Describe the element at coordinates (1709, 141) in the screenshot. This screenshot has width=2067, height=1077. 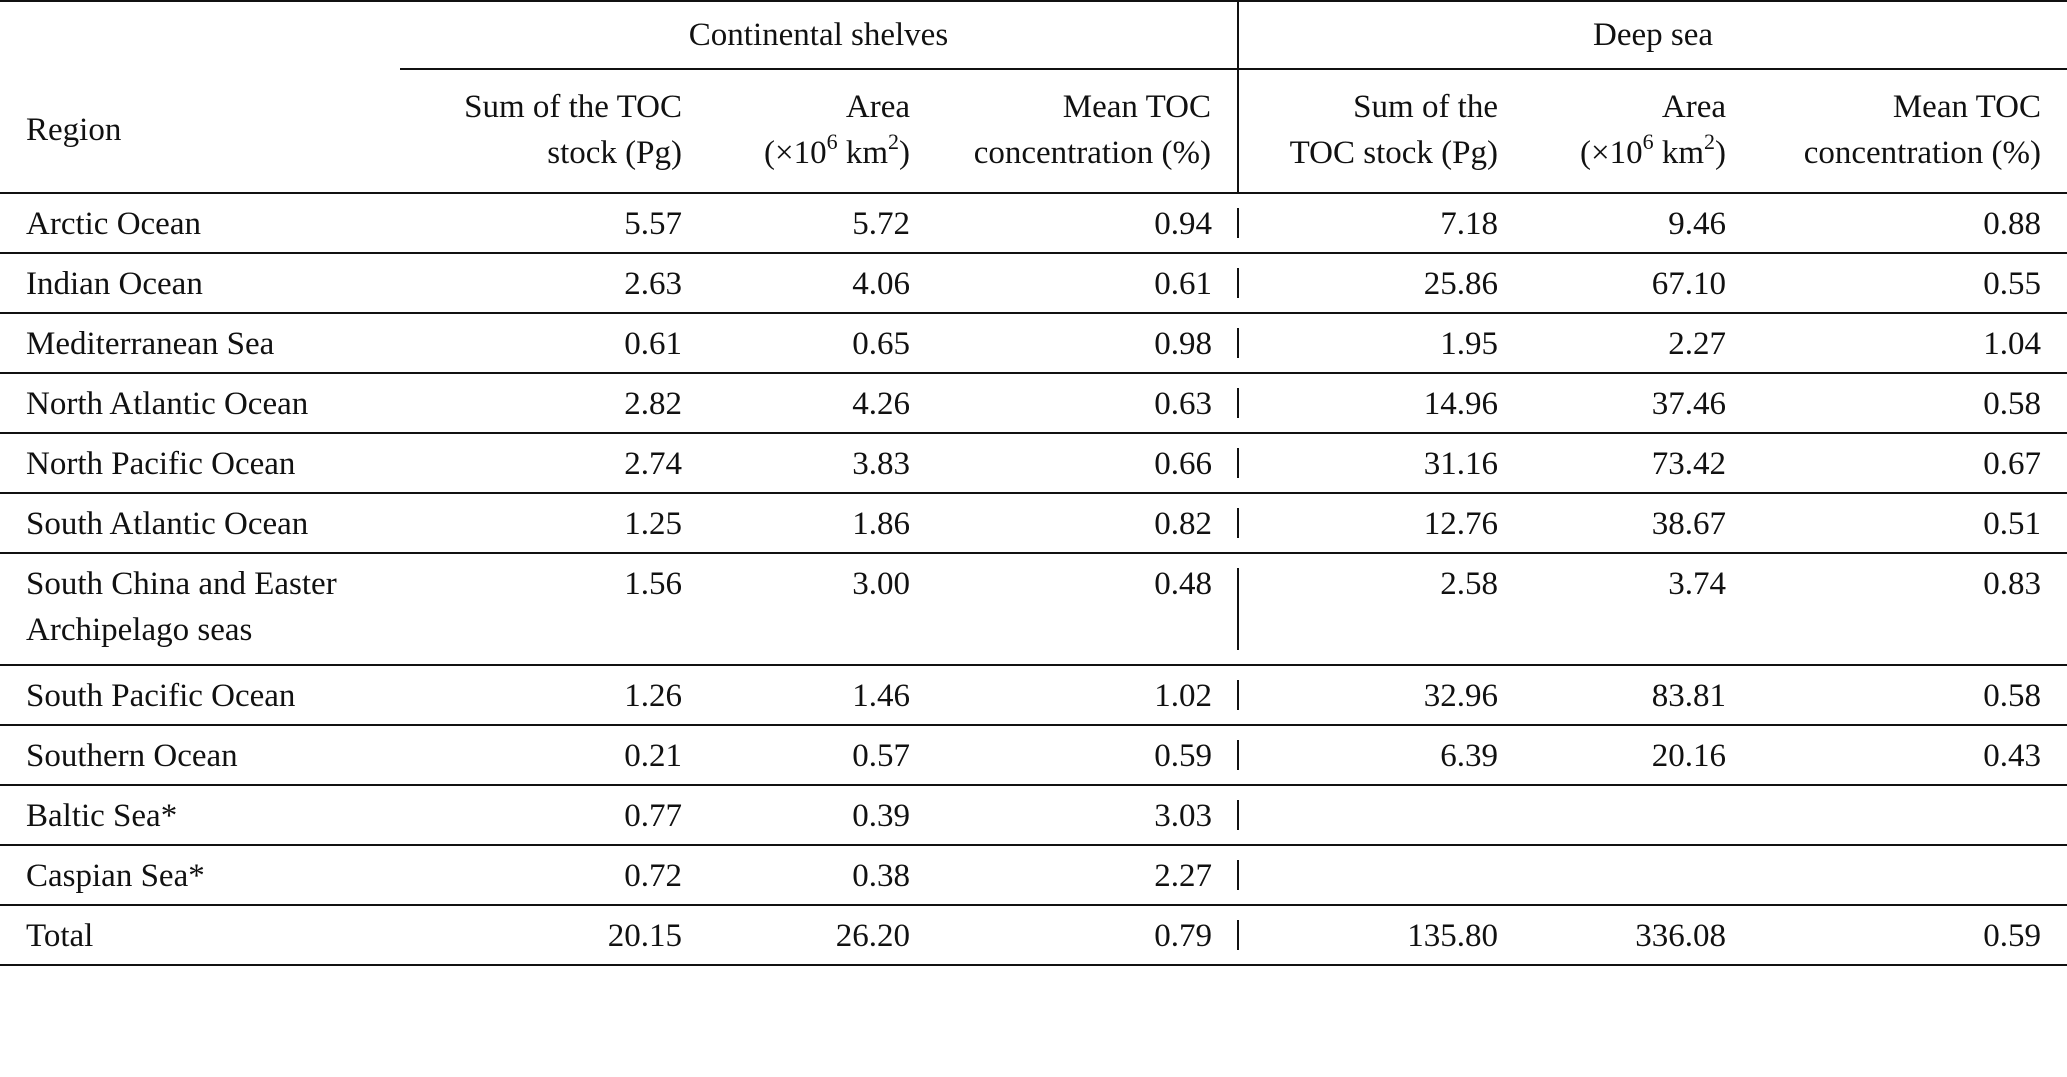
I see `deep-area-unit-square: 2` at that location.